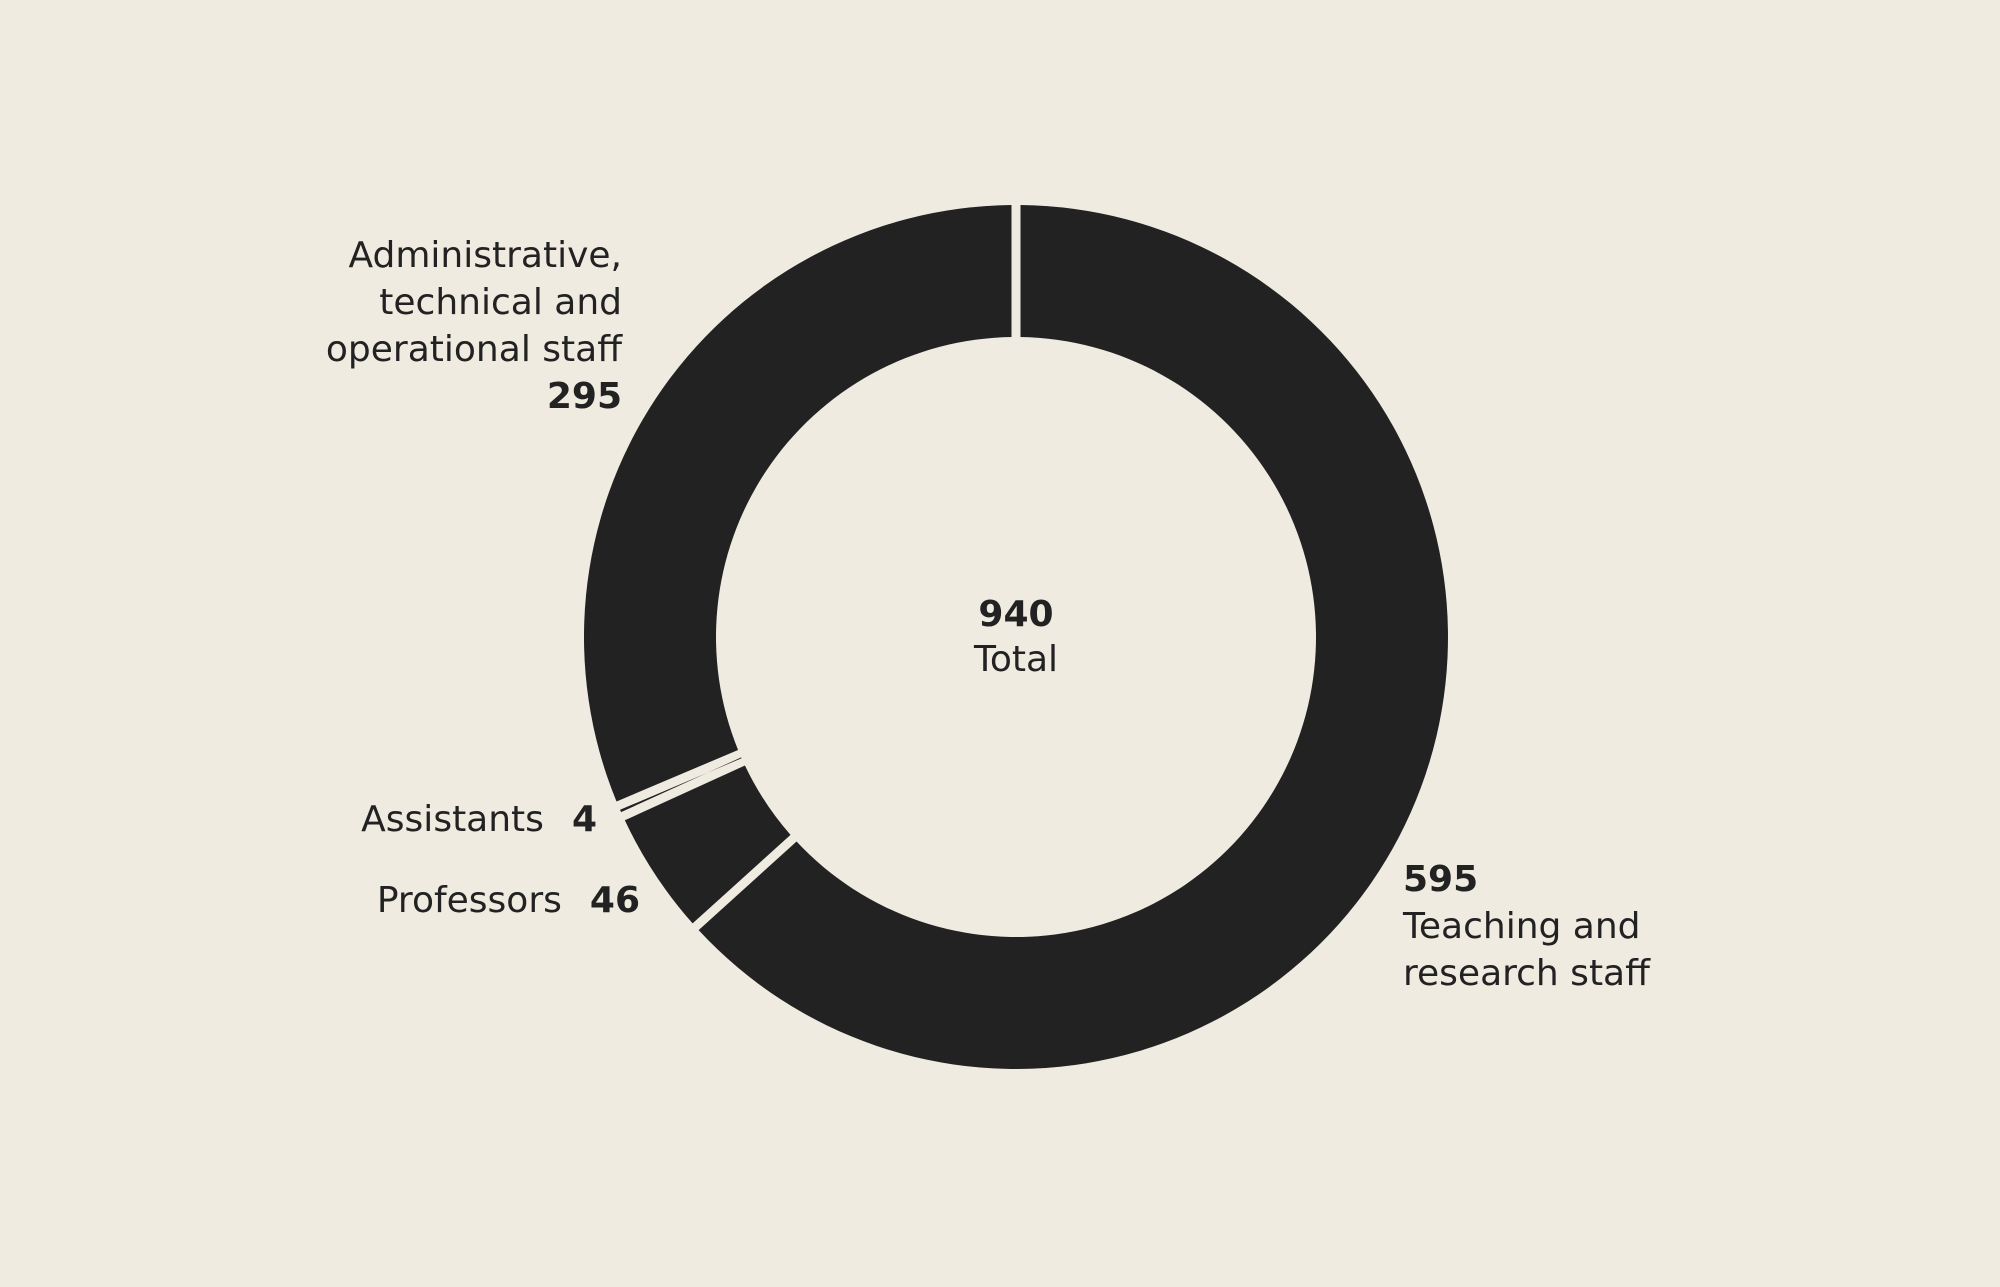 This screenshot has height=1287, width=2000. Describe the element at coordinates (500, 302) in the screenshot. I see `slice-label-line: technical and` at that location.